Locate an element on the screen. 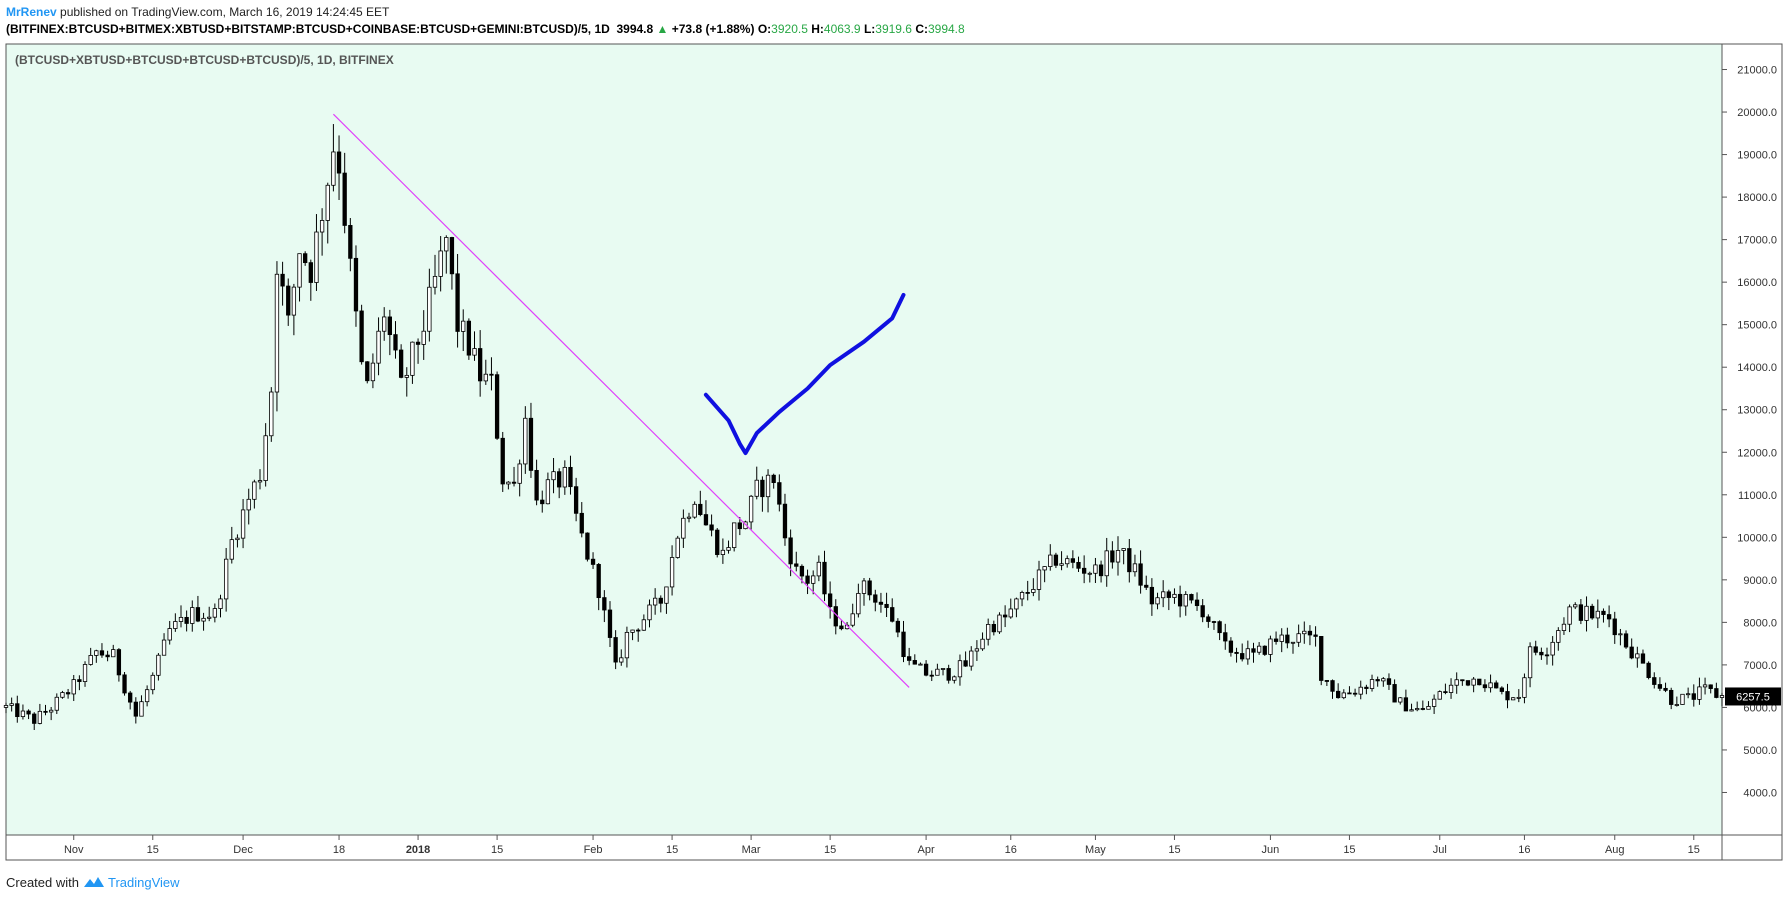 This screenshot has height=900, width=1788. tradingview-brand: TradingView is located at coordinates (144, 882).